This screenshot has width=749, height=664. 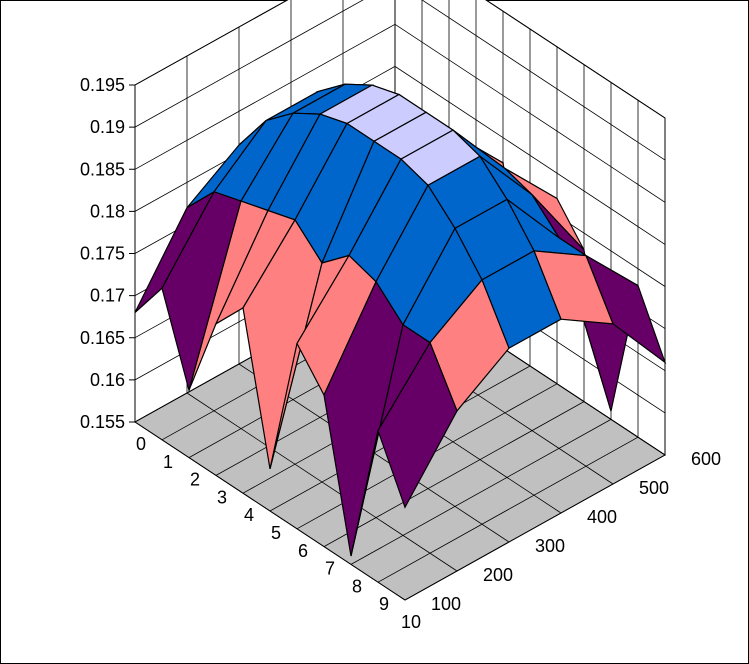 I want to click on x-tick-label: 4, so click(x=249, y=515).